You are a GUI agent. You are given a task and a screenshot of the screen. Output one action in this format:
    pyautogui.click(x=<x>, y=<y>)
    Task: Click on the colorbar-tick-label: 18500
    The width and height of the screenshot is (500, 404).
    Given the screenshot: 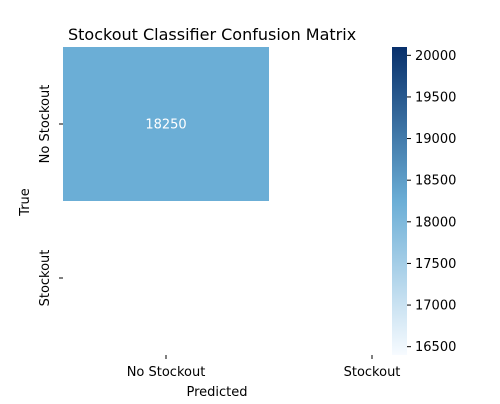 What is the action you would take?
    pyautogui.click(x=435, y=181)
    